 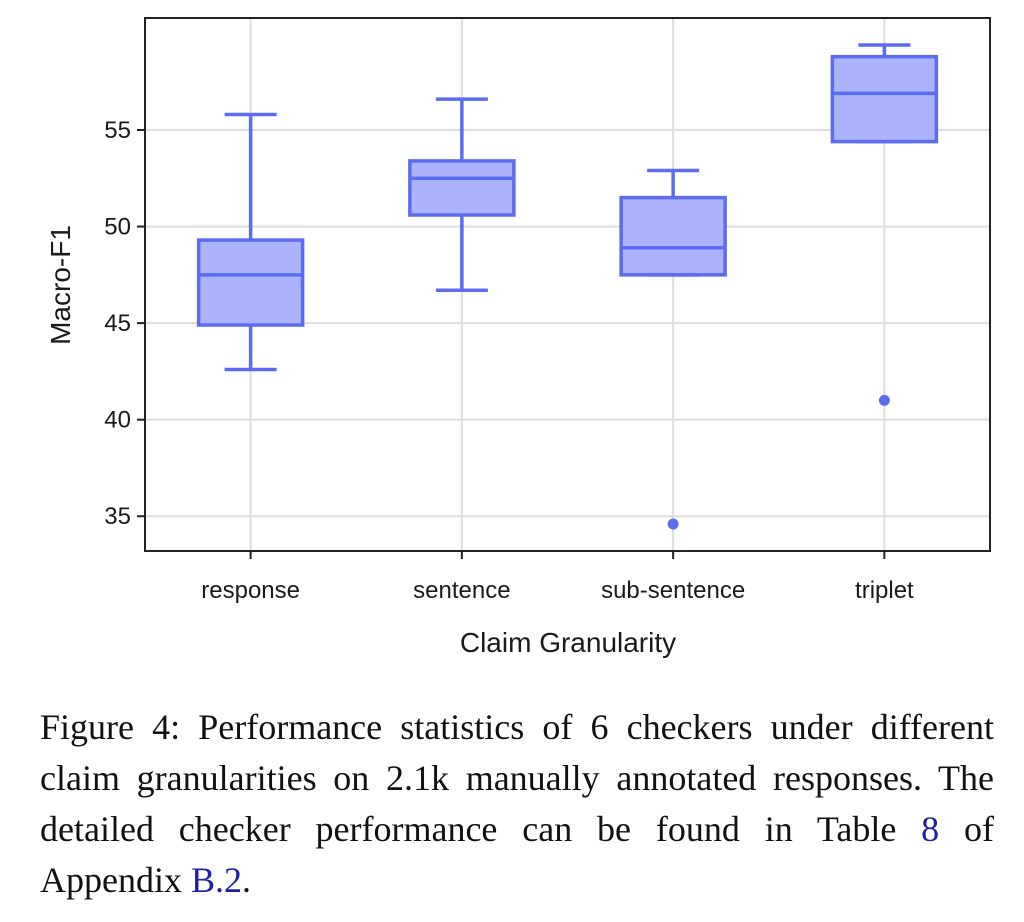 What do you see at coordinates (884, 590) in the screenshot?
I see `x-tick-label: triplet` at bounding box center [884, 590].